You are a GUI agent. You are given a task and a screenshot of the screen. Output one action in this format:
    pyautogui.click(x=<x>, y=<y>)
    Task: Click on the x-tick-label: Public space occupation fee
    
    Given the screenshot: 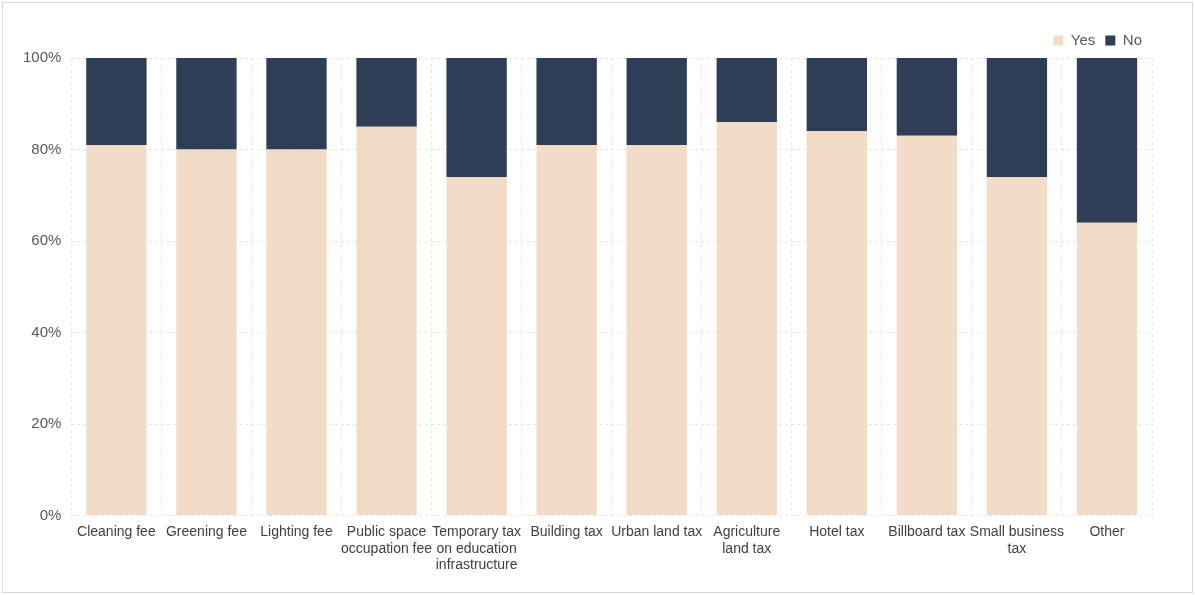 What is the action you would take?
    pyautogui.click(x=387, y=539)
    